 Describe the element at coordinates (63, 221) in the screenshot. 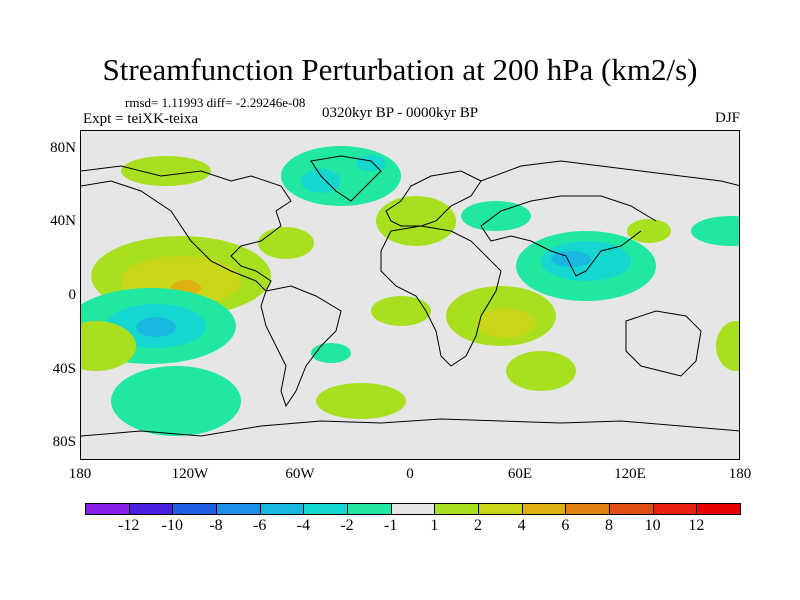

I see `lat-label: 40N` at that location.